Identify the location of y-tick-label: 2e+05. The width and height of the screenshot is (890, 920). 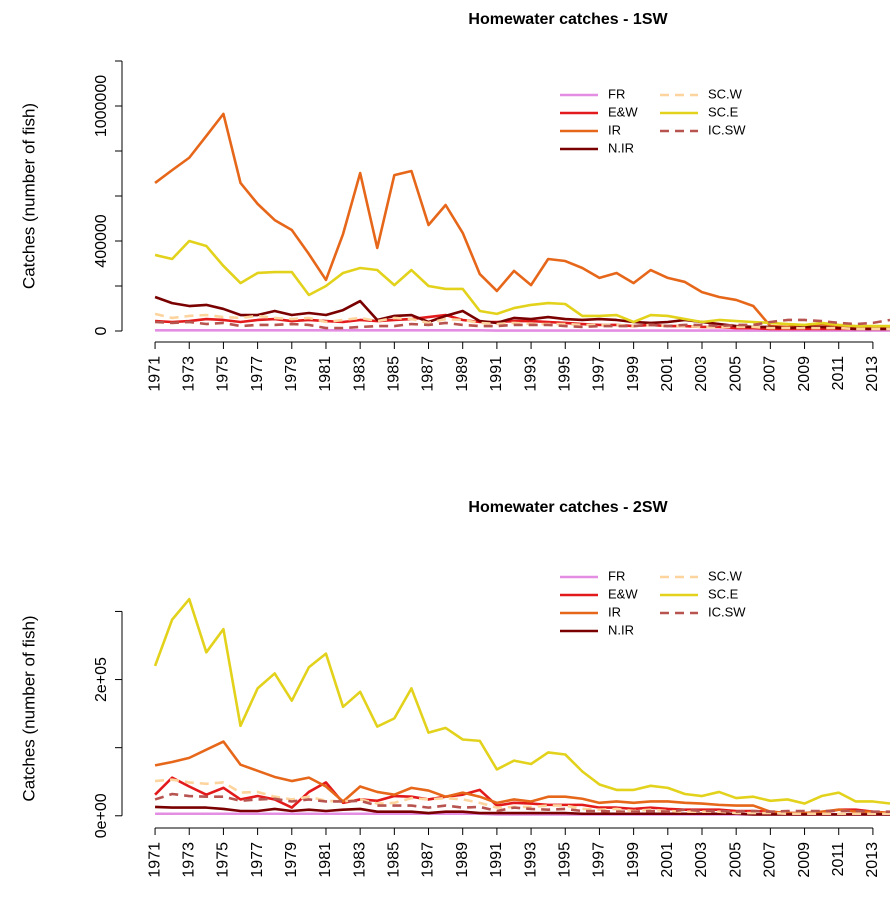
(101, 679).